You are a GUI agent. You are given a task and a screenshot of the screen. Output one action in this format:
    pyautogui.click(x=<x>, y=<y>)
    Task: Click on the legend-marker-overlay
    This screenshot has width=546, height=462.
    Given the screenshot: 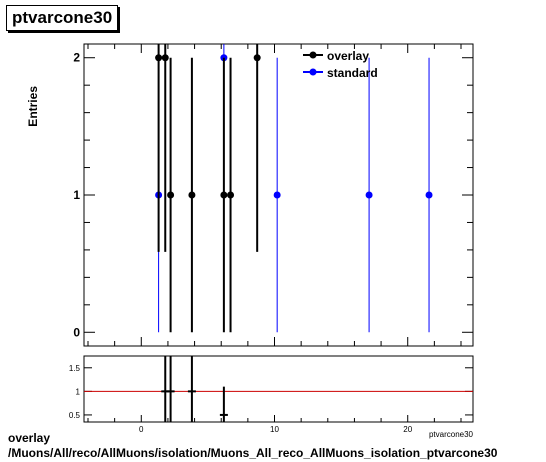 What is the action you would take?
    pyautogui.click(x=313, y=55)
    